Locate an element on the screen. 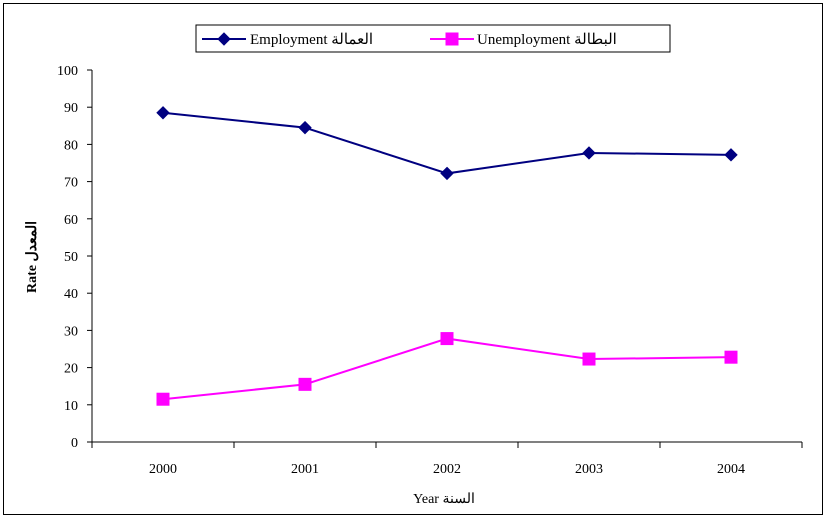 Image resolution: width=827 pixels, height=521 pixels. y-tick-label: 100 is located at coordinates (67, 71).